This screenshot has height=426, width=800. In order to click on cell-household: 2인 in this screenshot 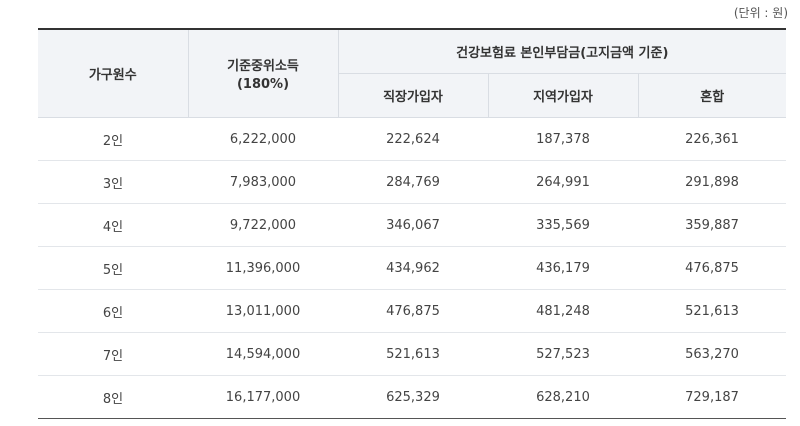, I will do `click(113, 139)`.